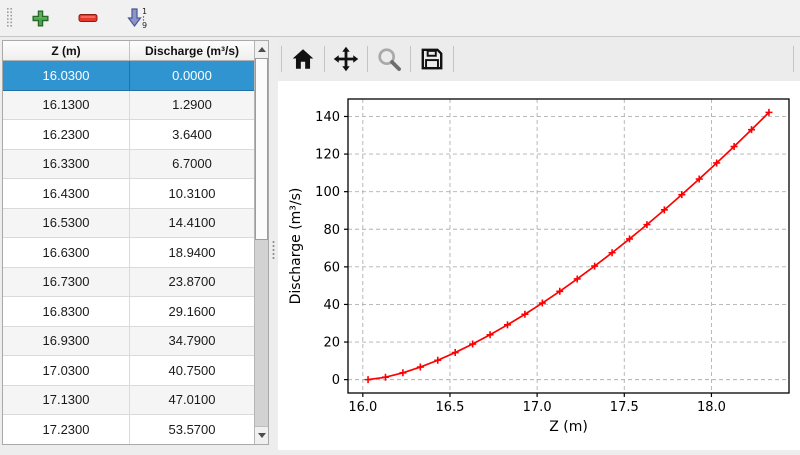  I want to click on y-axis-label: Discharge (m³/s), so click(296, 246).